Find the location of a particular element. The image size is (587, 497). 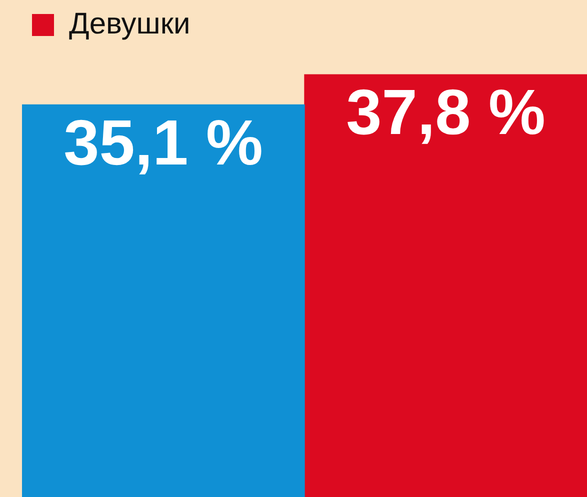

data-label: 37,8 % is located at coordinates (446, 112).